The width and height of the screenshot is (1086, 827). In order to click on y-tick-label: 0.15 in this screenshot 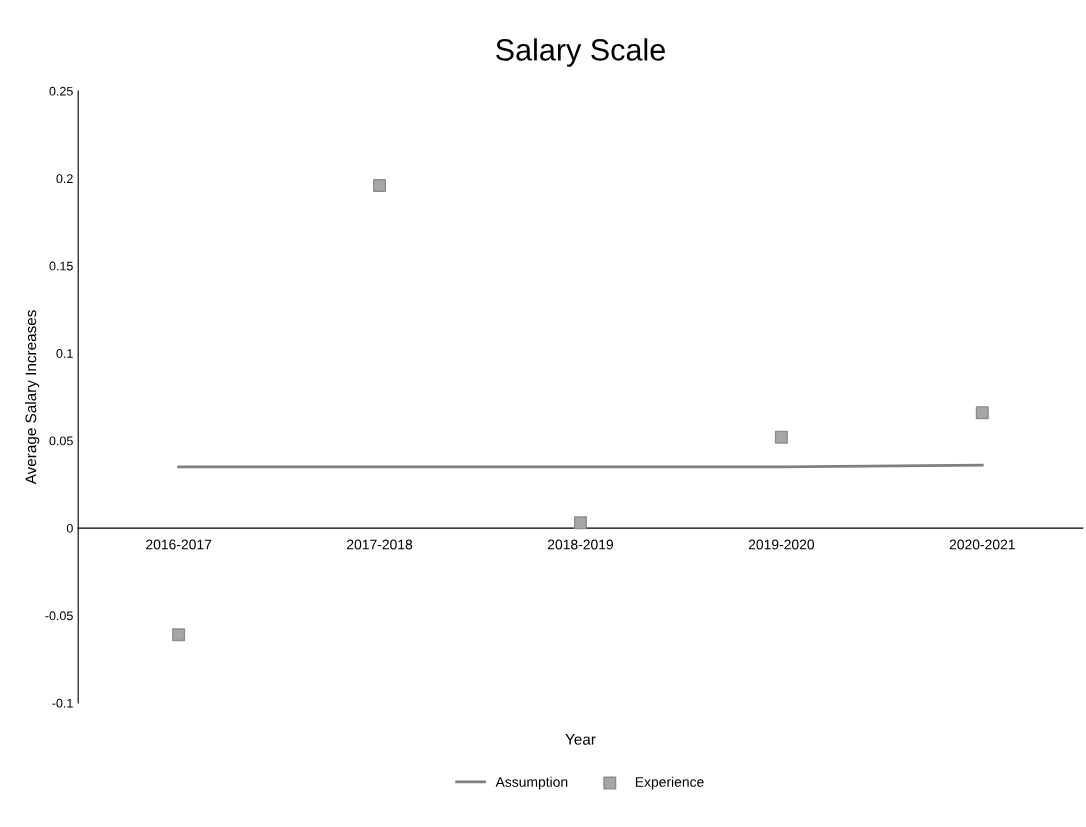, I will do `click(61, 266)`.